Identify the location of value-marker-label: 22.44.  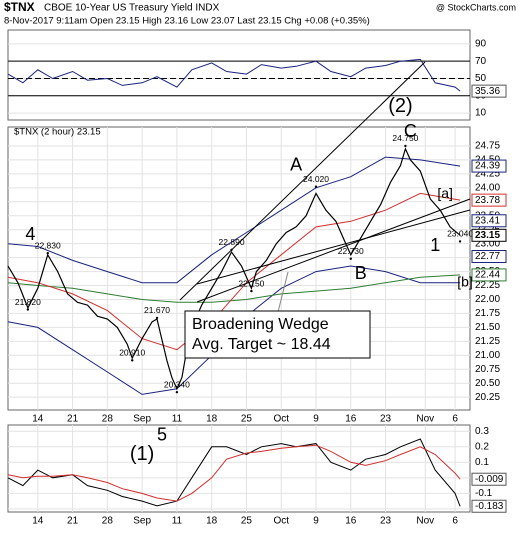
(487, 275).